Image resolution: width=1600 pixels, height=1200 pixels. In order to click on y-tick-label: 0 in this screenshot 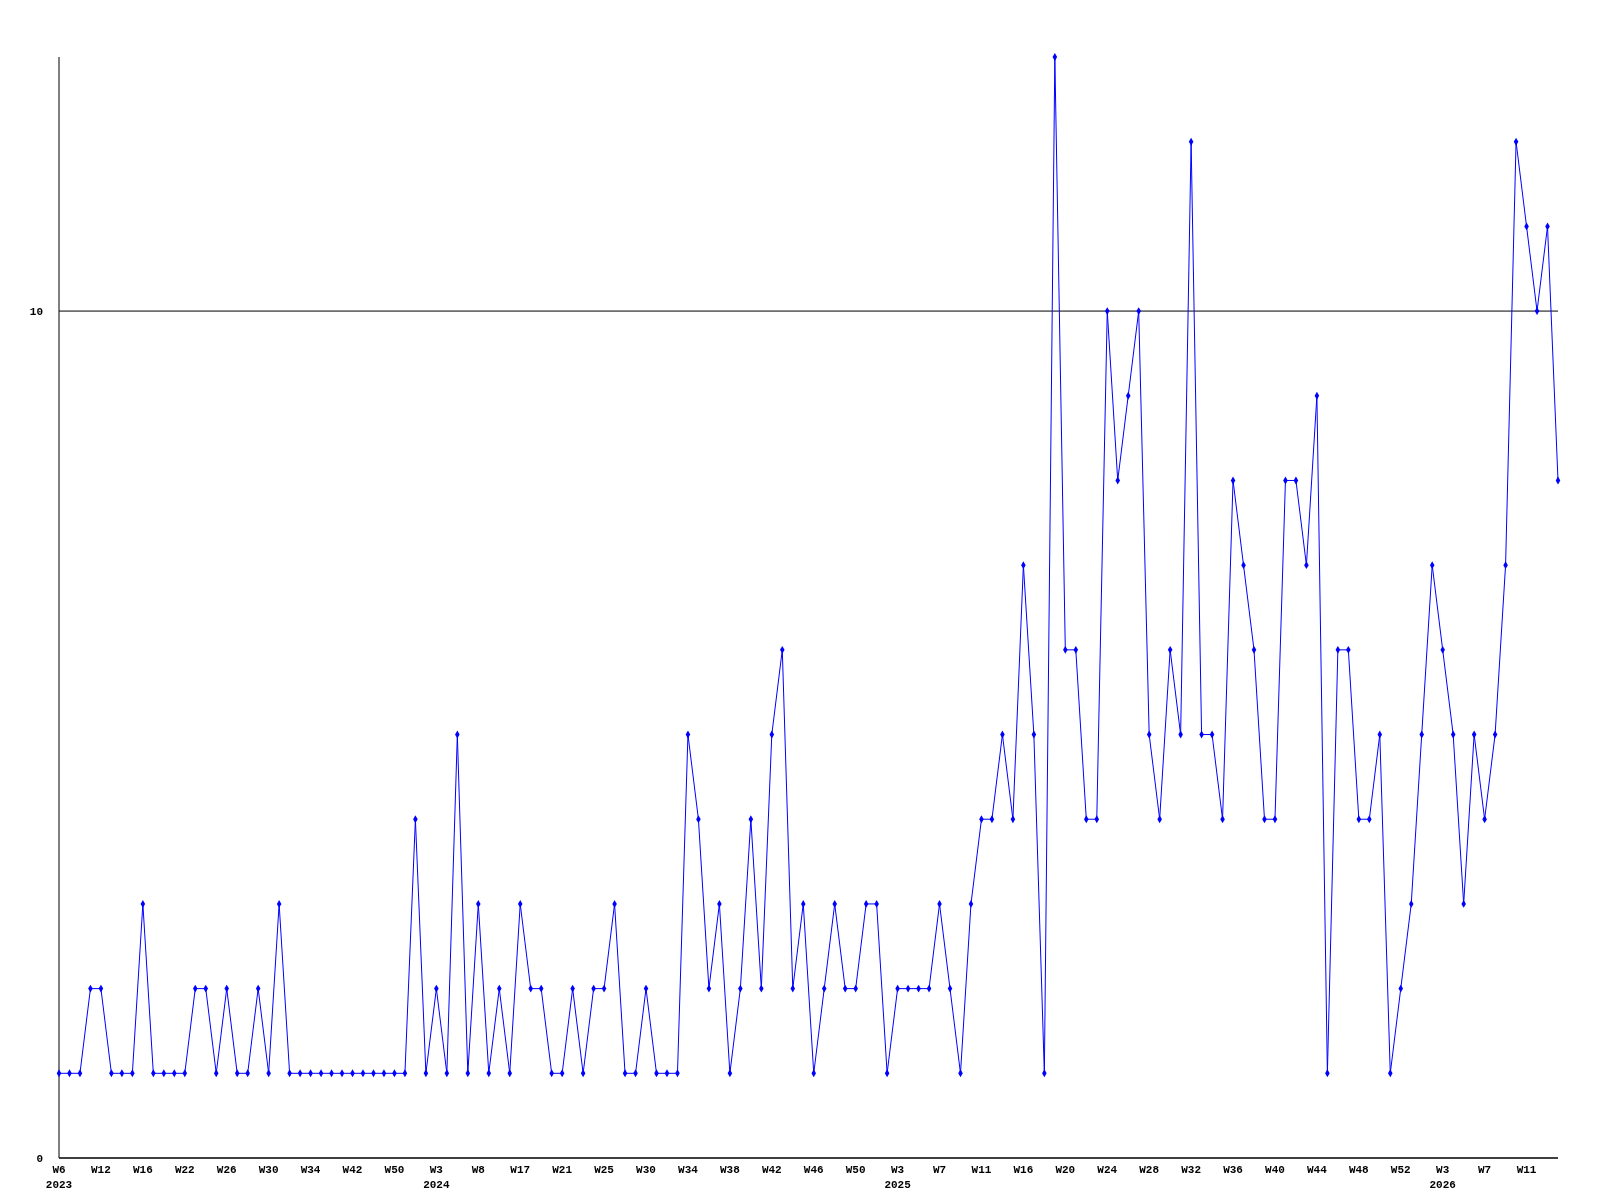, I will do `click(39, 1158)`.